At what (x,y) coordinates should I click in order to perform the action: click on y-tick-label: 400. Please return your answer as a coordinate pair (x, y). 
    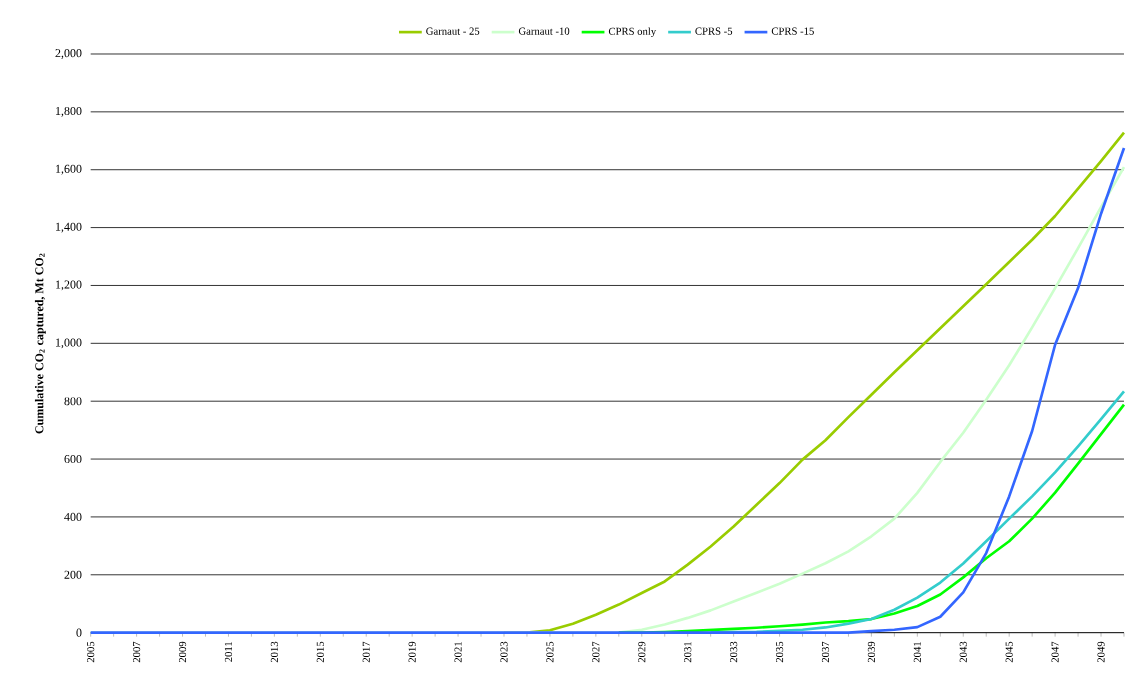
    Looking at the image, I should click on (73, 516).